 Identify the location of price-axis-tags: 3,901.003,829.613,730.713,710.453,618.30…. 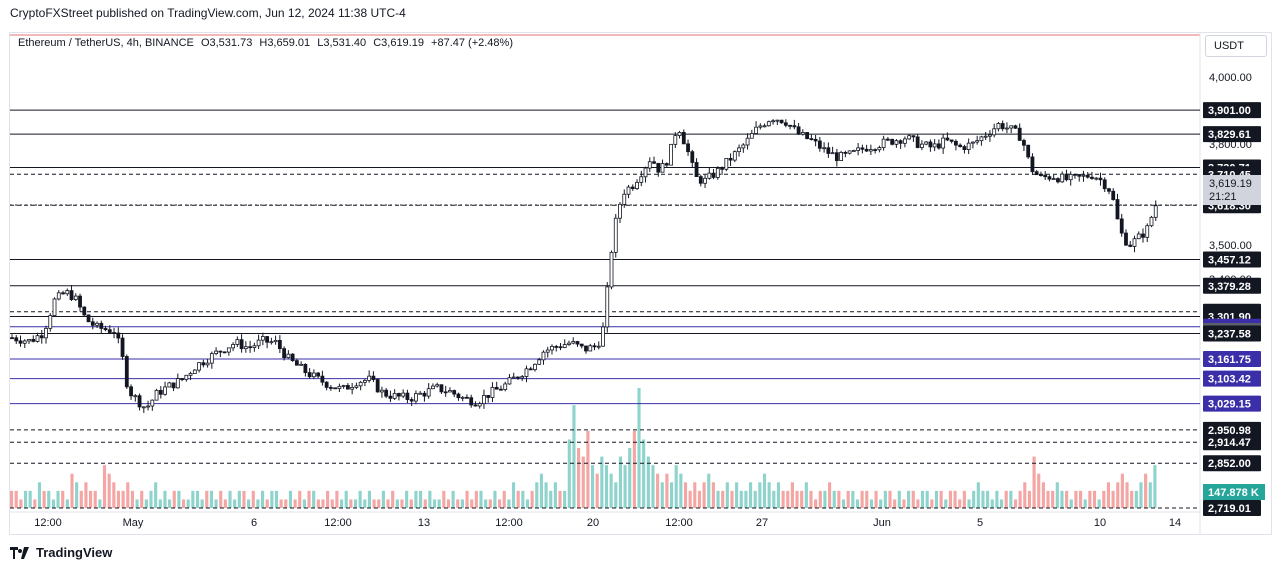
(1234, 294).